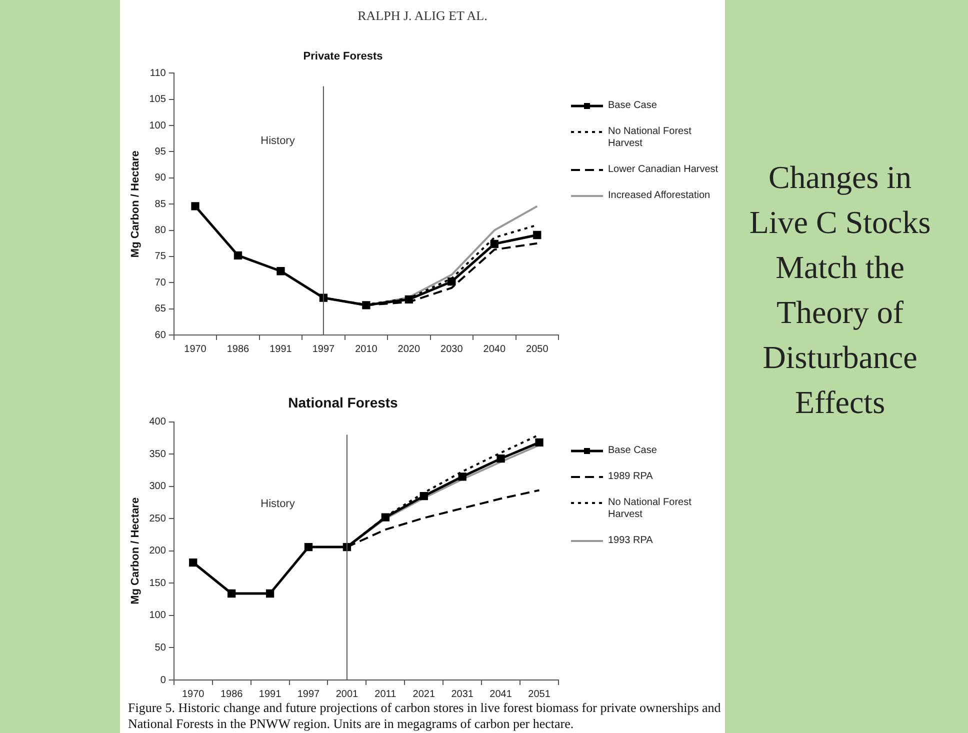 Image resolution: width=968 pixels, height=733 pixels. What do you see at coordinates (425, 716) in the screenshot?
I see `caption: Figure 5. Historic change and future projections of carbon stores in live forest biomass for private ownerships and National Forests in the PNWW region. Units are in megagrams of carbon per hectare.` at bounding box center [425, 716].